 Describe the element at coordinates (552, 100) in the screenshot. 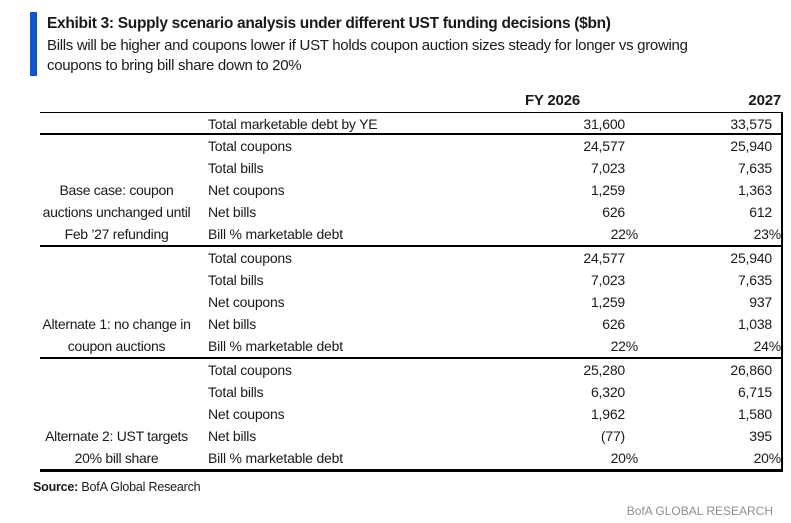

I see `column-header-fy2026: FY 2026` at that location.